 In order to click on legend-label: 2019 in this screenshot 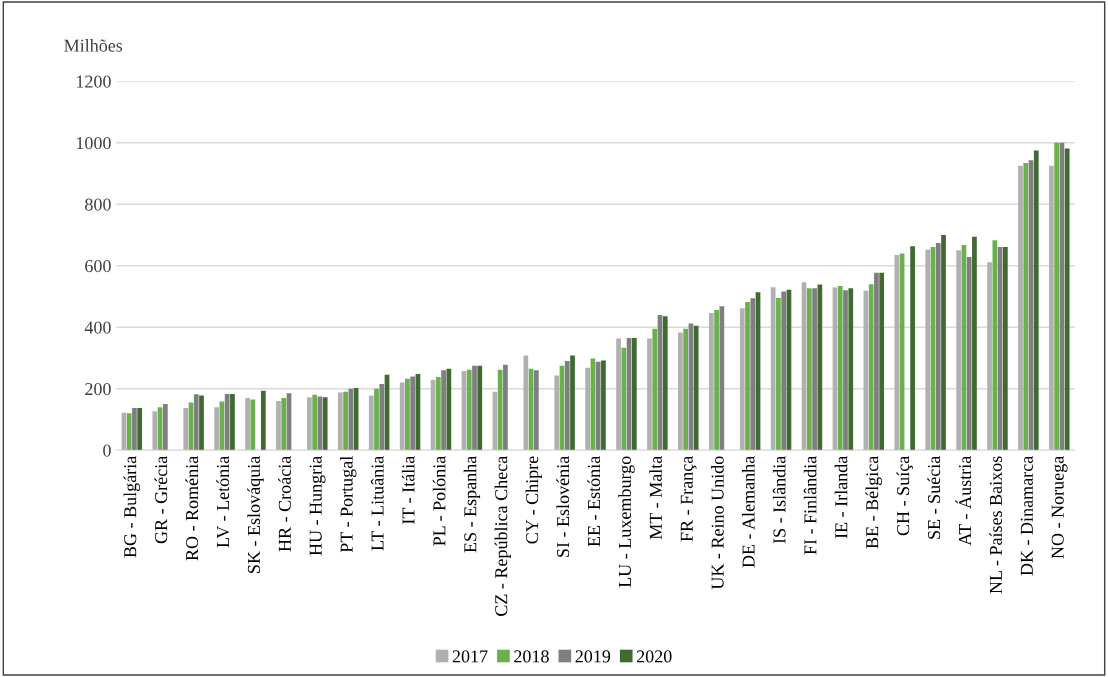, I will do `click(593, 656)`.